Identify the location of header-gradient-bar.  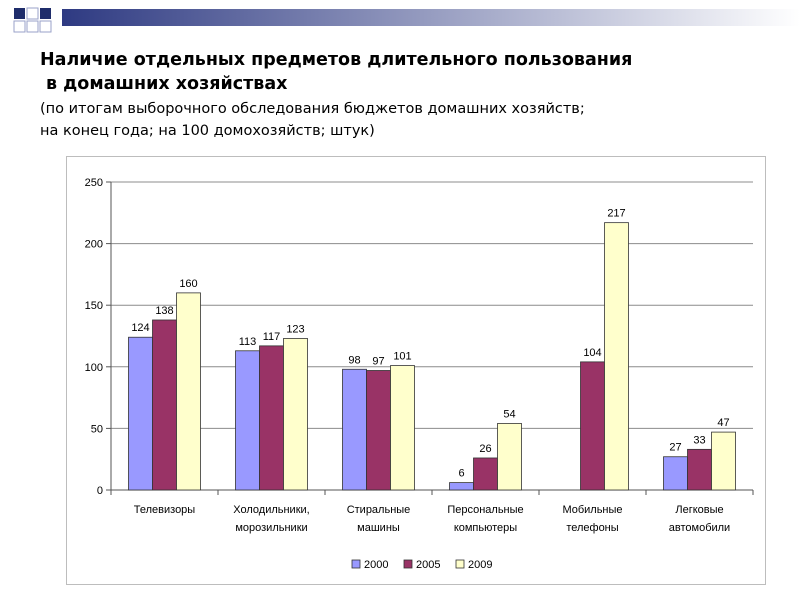
(431, 17).